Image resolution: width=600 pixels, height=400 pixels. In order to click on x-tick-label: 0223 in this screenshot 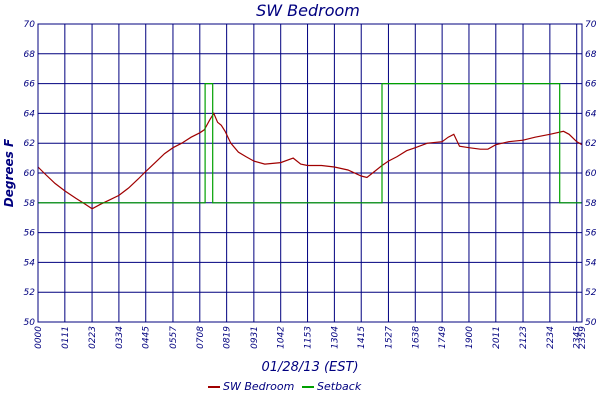, I will do `click(93, 337)`.